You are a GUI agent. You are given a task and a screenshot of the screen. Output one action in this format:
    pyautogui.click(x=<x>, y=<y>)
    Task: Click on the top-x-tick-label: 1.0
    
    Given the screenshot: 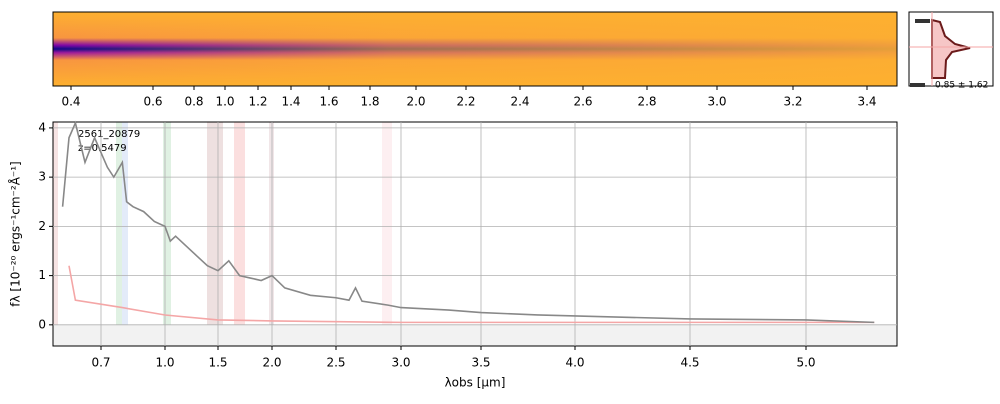 What is the action you would take?
    pyautogui.click(x=224, y=102)
    